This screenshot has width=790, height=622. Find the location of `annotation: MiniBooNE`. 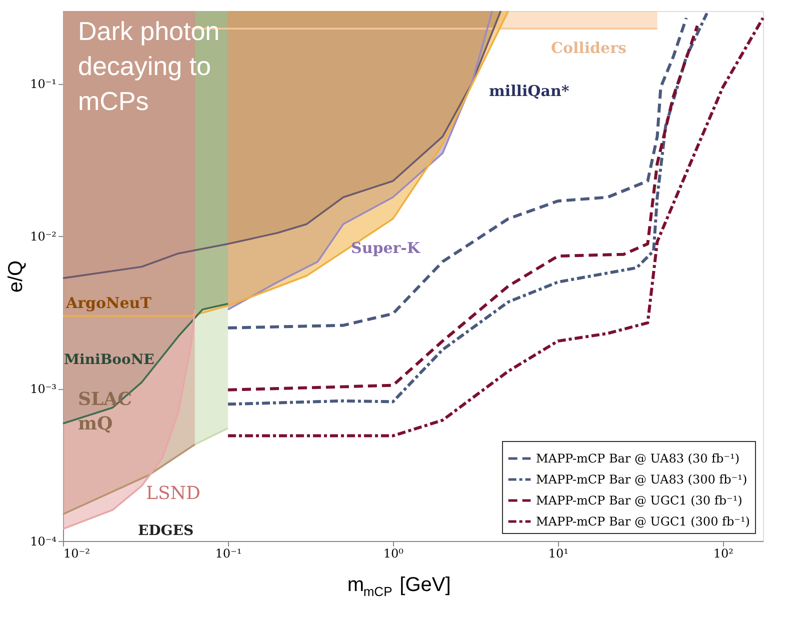

annotation: MiniBooNE is located at coordinates (109, 360).